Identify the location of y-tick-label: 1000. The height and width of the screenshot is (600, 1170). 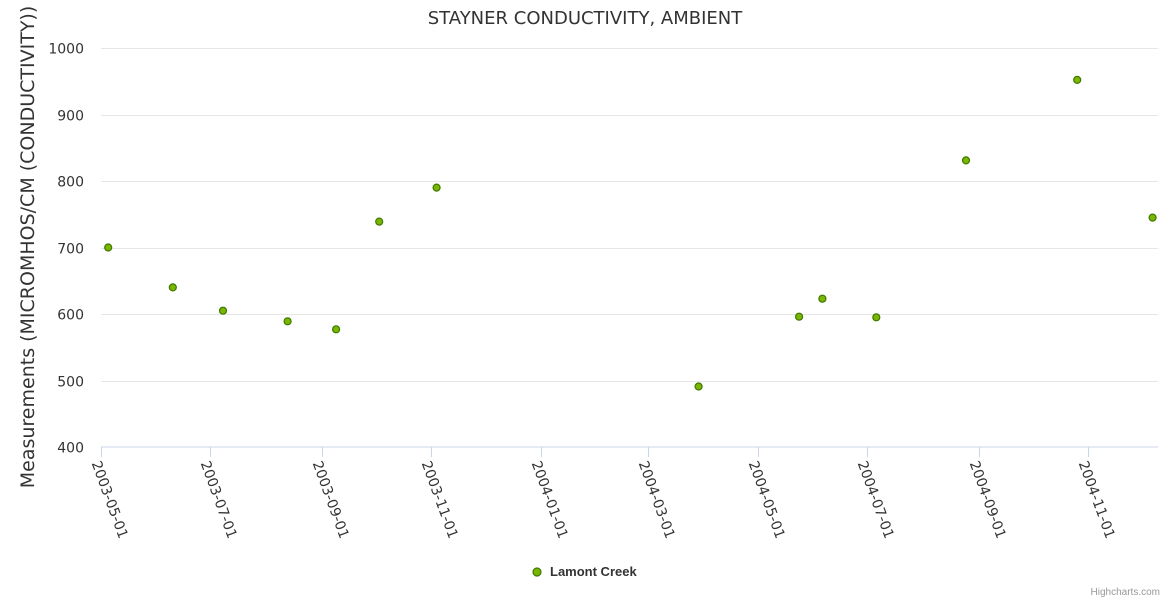
(66, 50).